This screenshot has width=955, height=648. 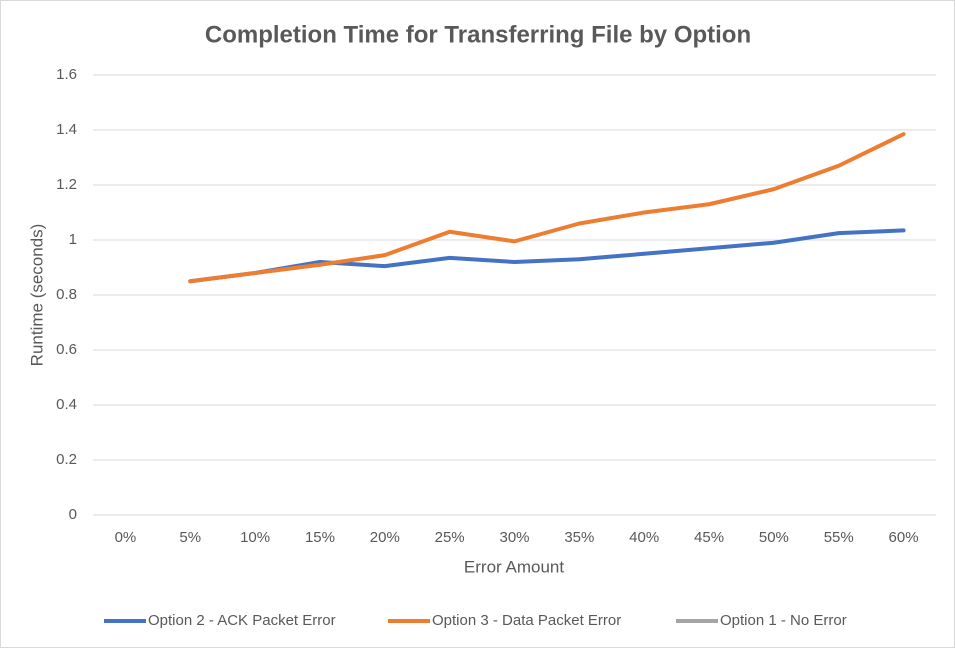 What do you see at coordinates (126, 537) in the screenshot?
I see `x-tick-label: 0%` at bounding box center [126, 537].